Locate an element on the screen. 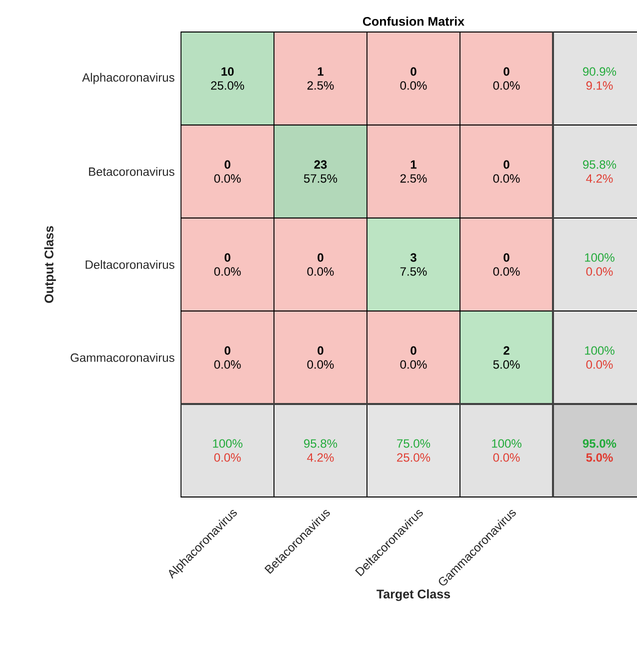  y-tick-label: Betacoronavirus is located at coordinates (131, 171).